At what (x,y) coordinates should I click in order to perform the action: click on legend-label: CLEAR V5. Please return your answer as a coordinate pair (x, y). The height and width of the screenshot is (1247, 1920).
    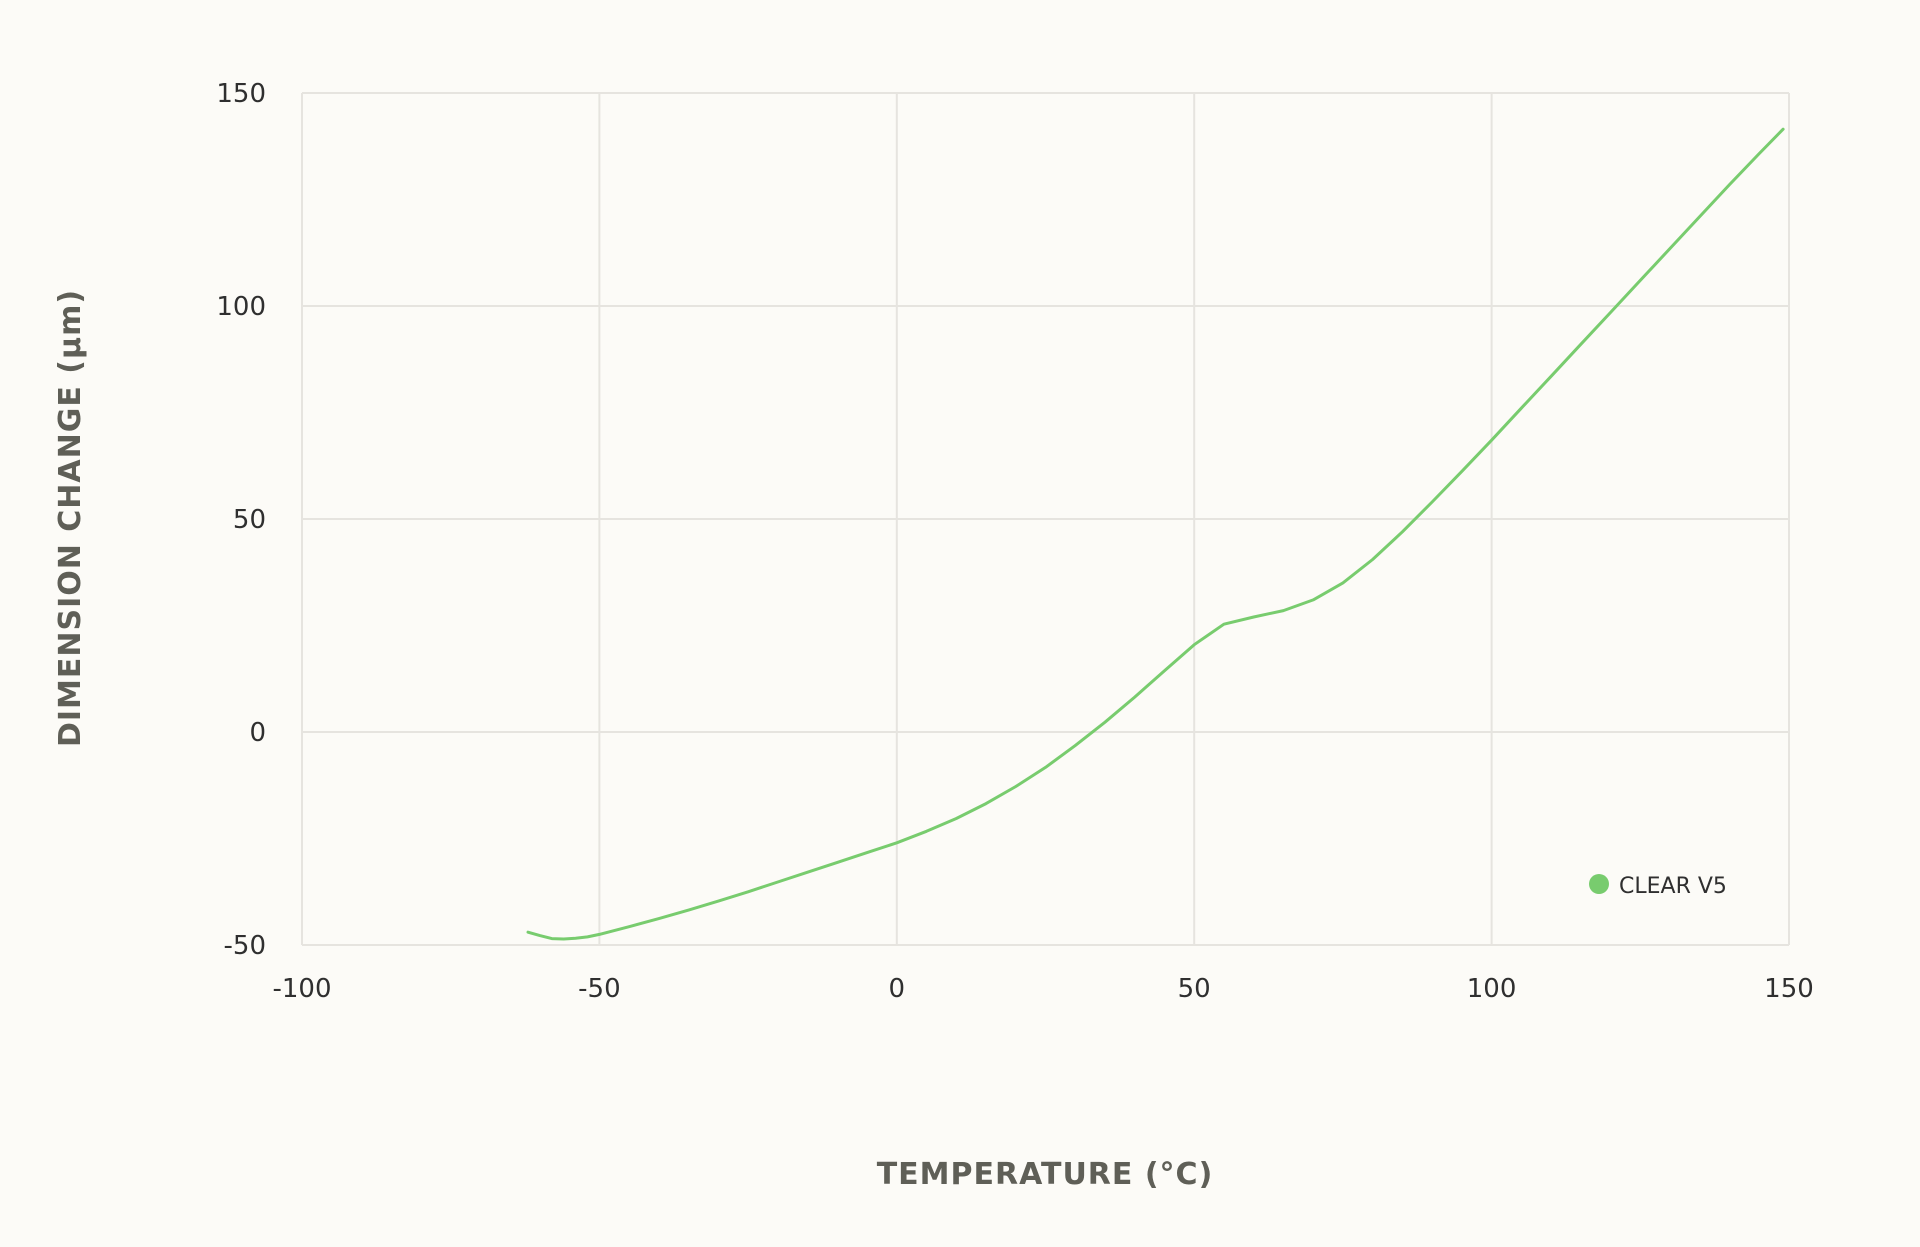
    Looking at the image, I should click on (1673, 886).